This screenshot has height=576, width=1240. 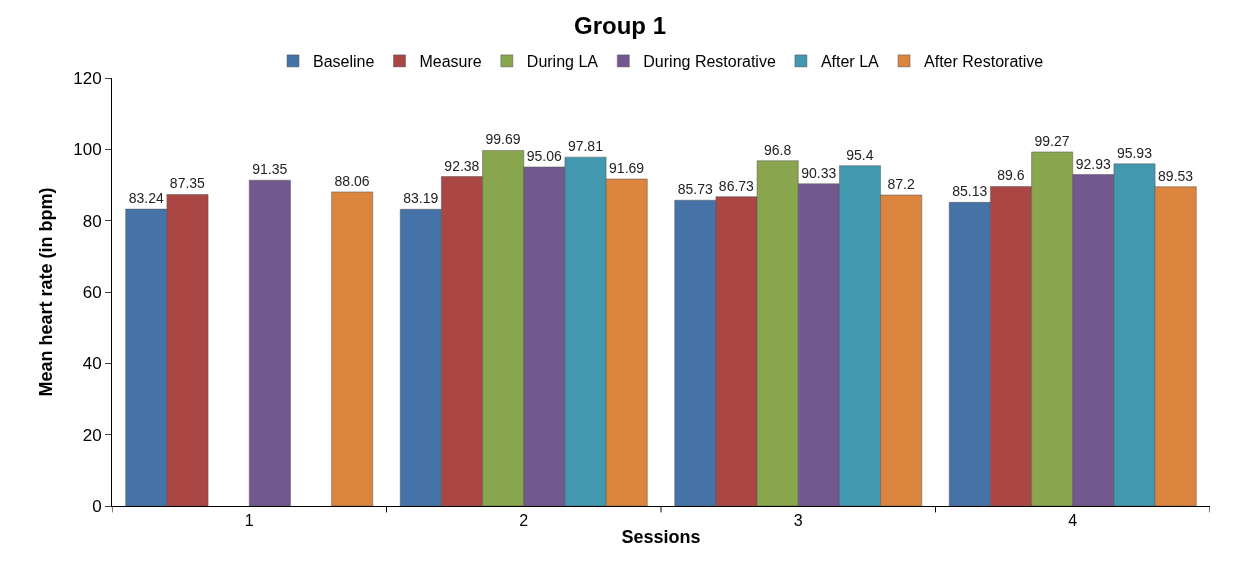 What do you see at coordinates (1093, 163) in the screenshot?
I see `data-label: 92.93` at bounding box center [1093, 163].